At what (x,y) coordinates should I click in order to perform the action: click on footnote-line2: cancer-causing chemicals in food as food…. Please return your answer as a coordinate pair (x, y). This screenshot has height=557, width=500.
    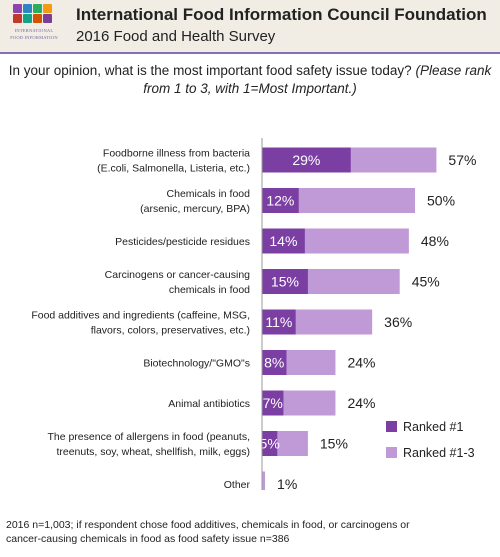
    Looking at the image, I should click on (148, 539).